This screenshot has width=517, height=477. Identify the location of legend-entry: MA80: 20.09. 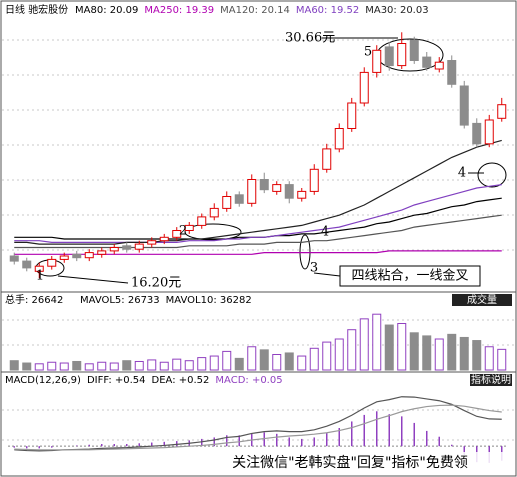
(106, 10).